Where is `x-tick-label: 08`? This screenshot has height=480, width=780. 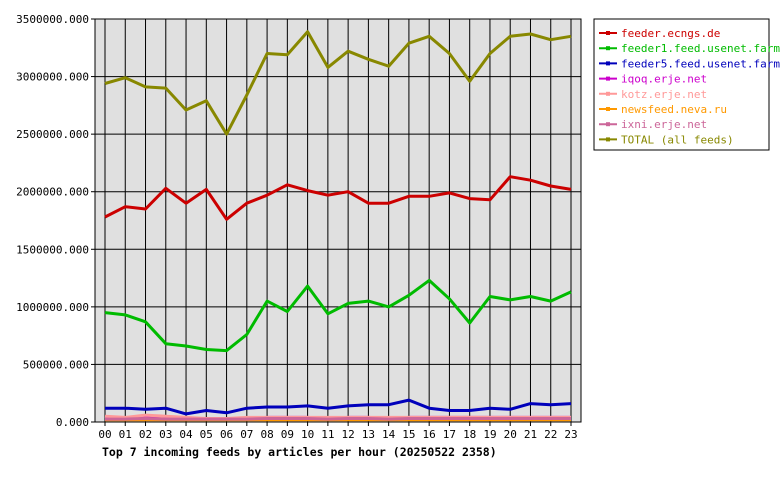 x-tick-label: 08 is located at coordinates (266, 434).